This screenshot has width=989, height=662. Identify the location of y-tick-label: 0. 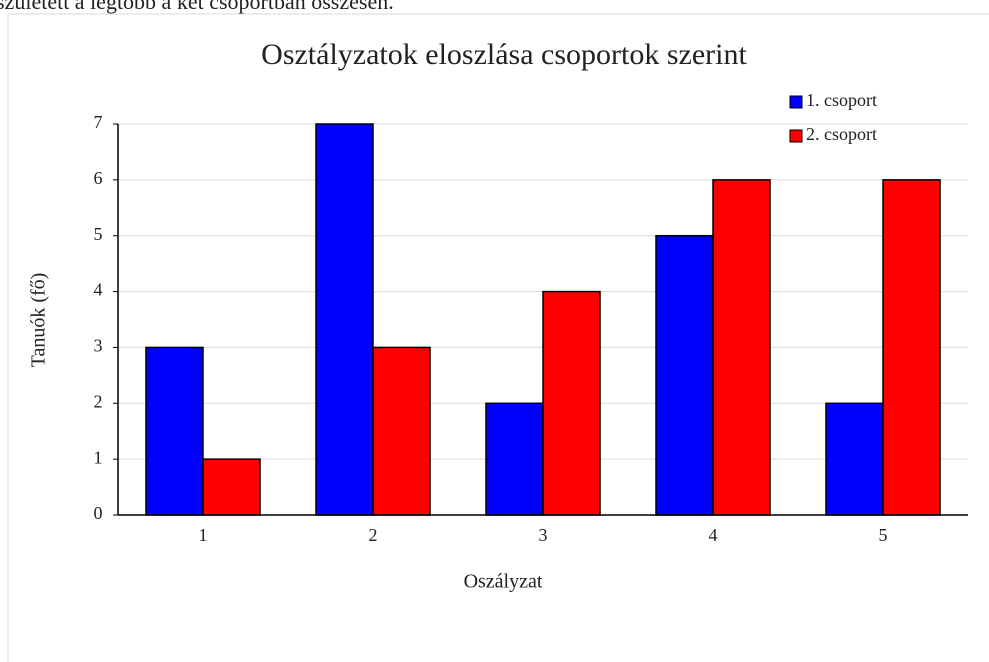
(98, 513).